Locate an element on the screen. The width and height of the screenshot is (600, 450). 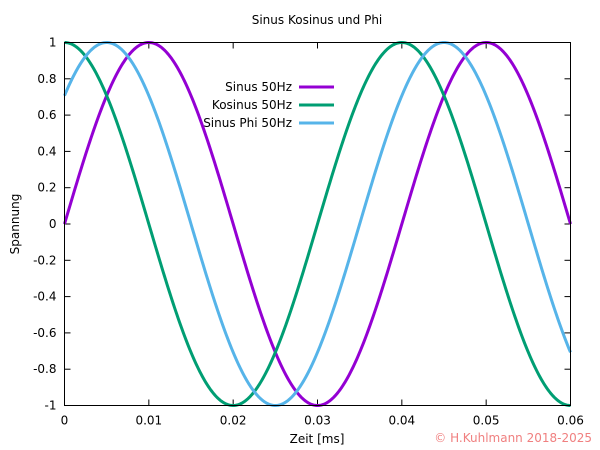
x-tick-label: 0.01 is located at coordinates (148, 421).